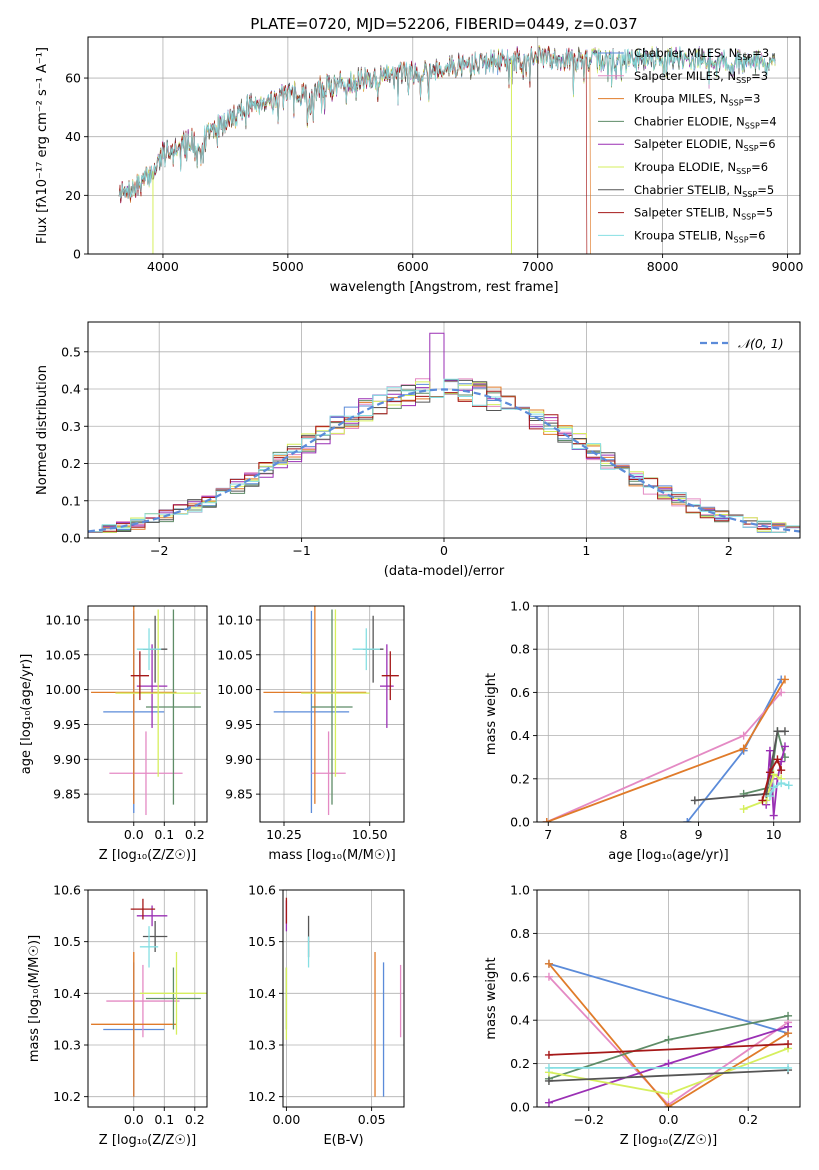  What do you see at coordinates (668, 1049) in the screenshot?
I see `weight-line-salpeter-stelib` at bounding box center [668, 1049].